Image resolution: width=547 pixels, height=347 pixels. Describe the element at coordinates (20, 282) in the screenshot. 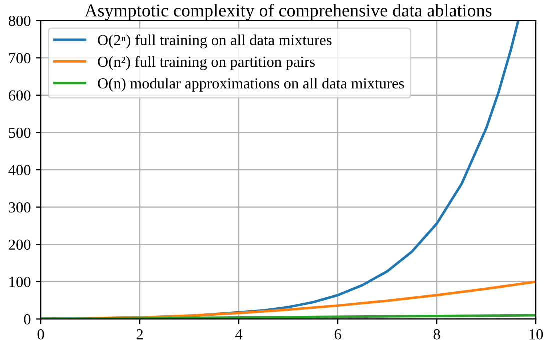

I see `y-tick-label: 100` at that location.